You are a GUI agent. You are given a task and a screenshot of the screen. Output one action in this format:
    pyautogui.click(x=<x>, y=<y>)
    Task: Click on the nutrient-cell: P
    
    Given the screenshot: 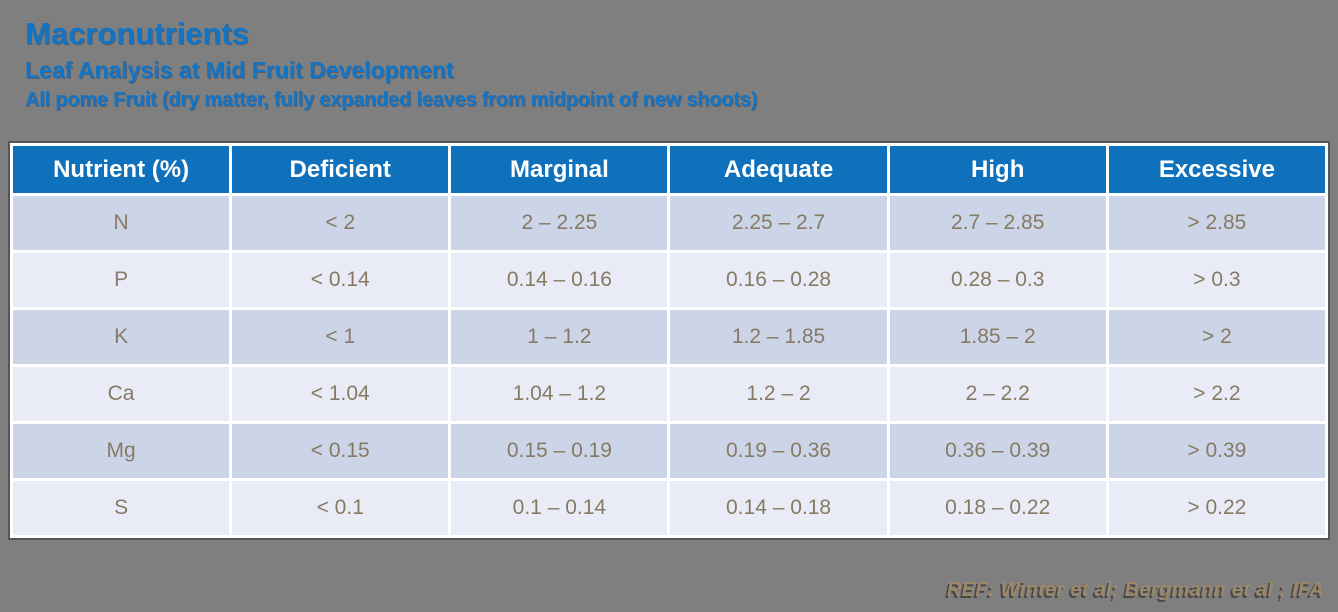 What is the action you would take?
    pyautogui.click(x=121, y=280)
    